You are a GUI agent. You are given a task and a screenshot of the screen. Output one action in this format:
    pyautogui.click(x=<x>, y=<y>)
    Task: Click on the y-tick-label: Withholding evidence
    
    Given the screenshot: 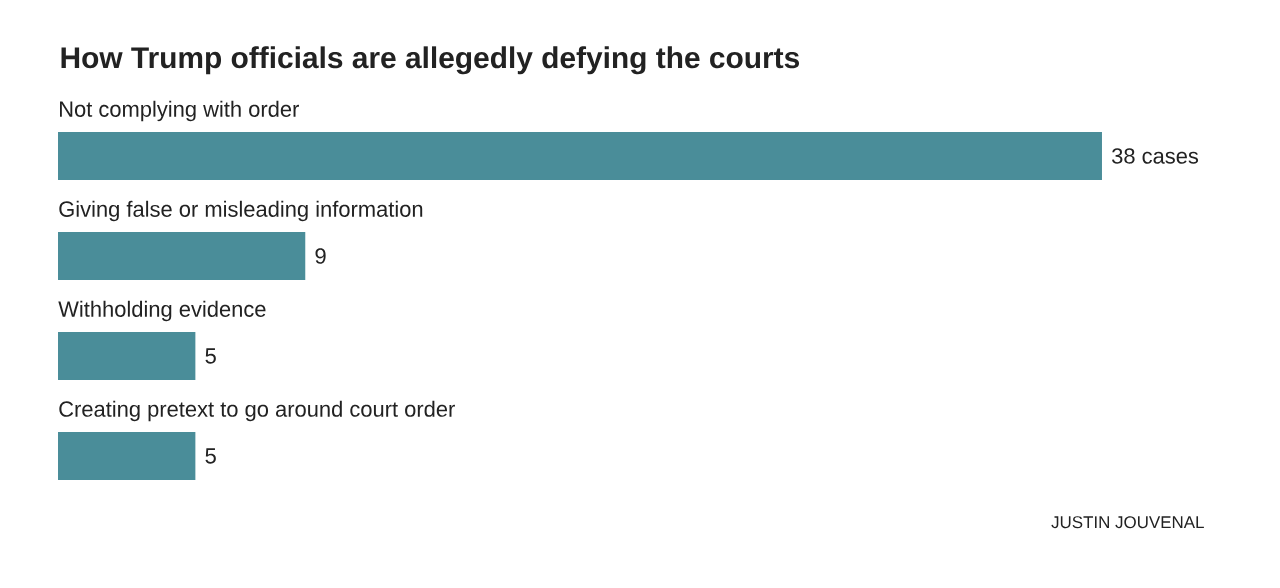 What is the action you would take?
    pyautogui.click(x=162, y=311)
    